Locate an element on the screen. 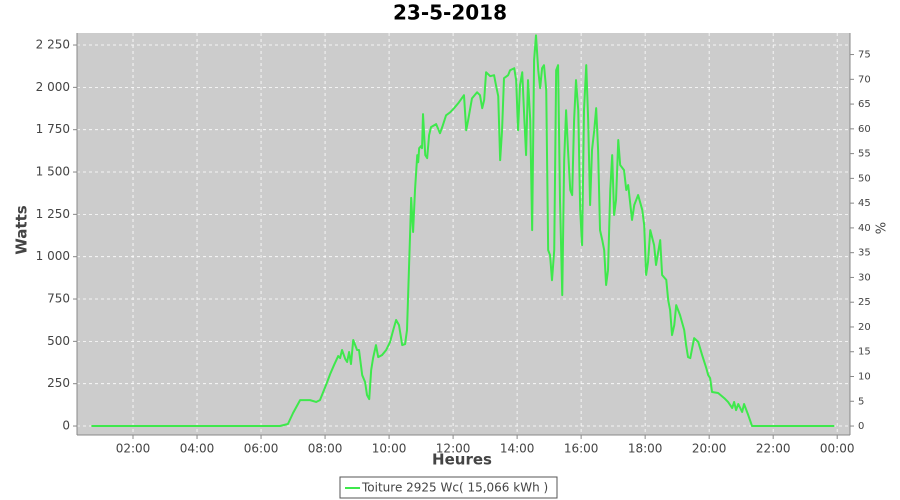 The image size is (900, 500). x-tick-label: 22:00 is located at coordinates (773, 449).